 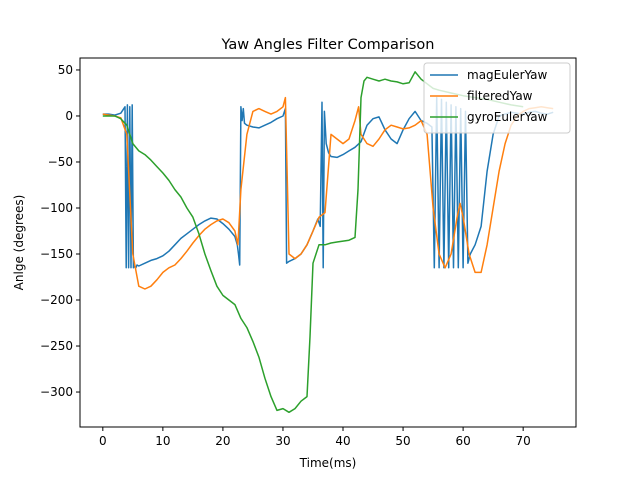 I want to click on y-axis-ticks: 50 0 −50 −100 −150 −200 −250 −300, so click(x=60, y=231).